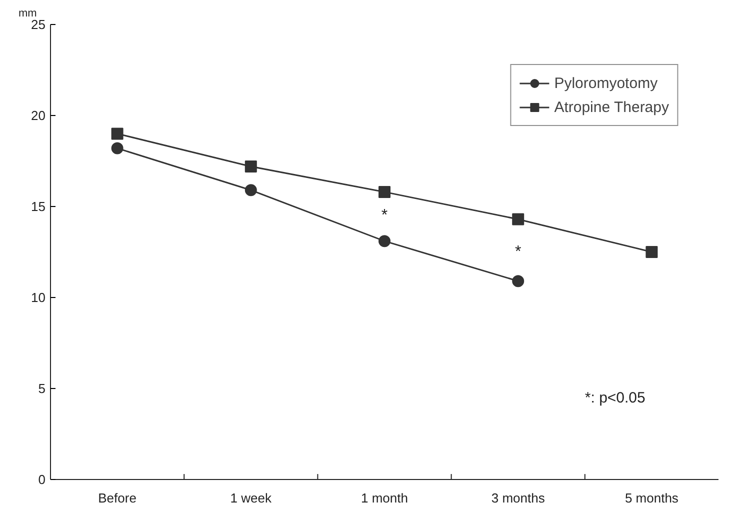 The height and width of the screenshot is (508, 738). What do you see at coordinates (651, 498) in the screenshot?
I see `x-tick-label: 5 months` at bounding box center [651, 498].